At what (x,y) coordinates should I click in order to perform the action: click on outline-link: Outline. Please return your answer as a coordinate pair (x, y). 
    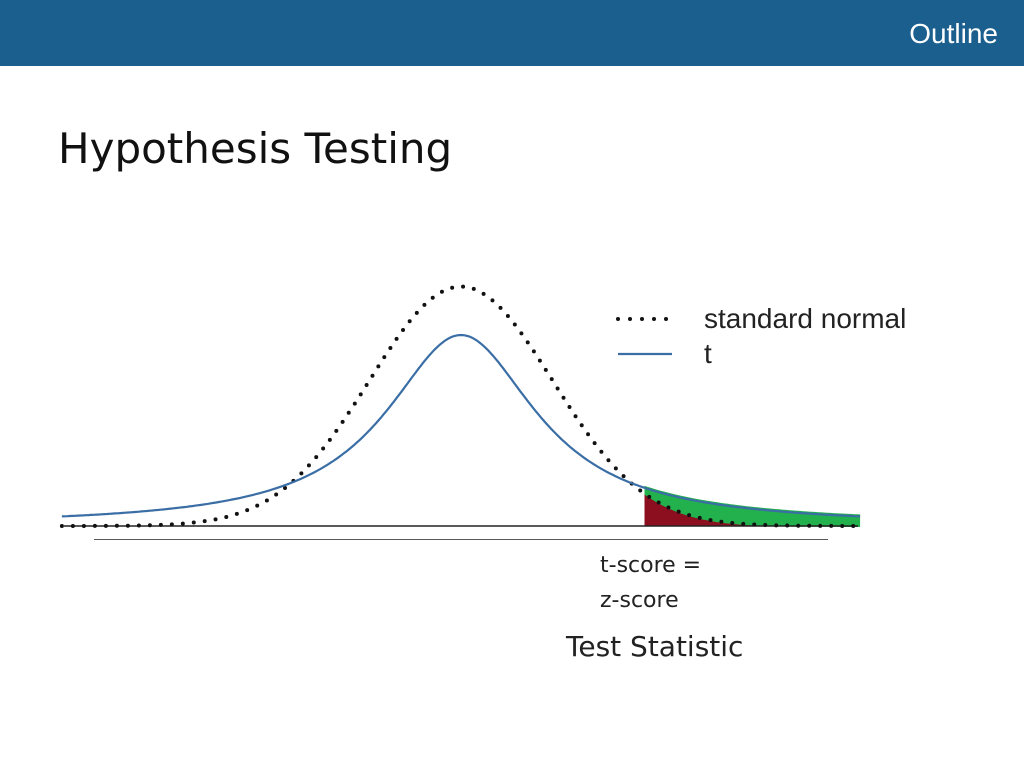
    Looking at the image, I should click on (953, 33).